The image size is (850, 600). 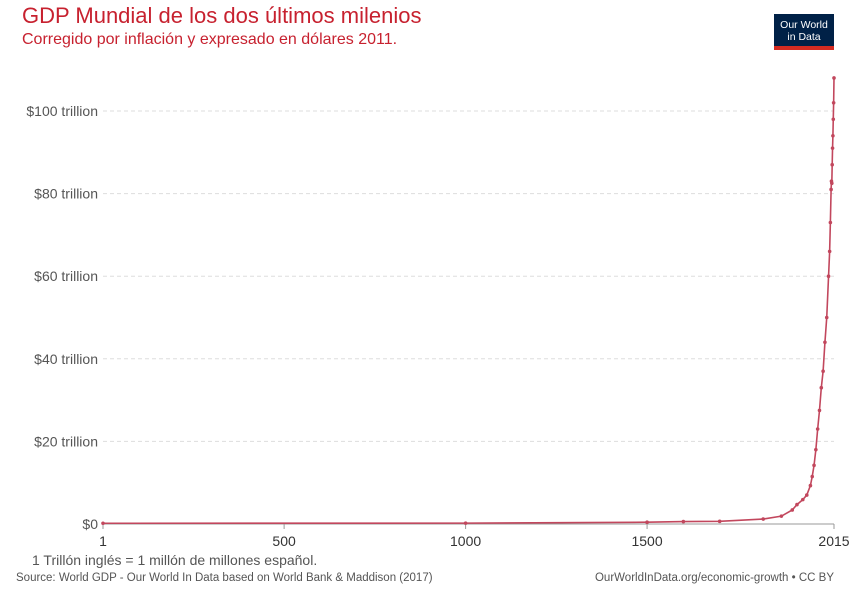 I want to click on y-tick-label: $80 trillion, so click(x=66, y=194).